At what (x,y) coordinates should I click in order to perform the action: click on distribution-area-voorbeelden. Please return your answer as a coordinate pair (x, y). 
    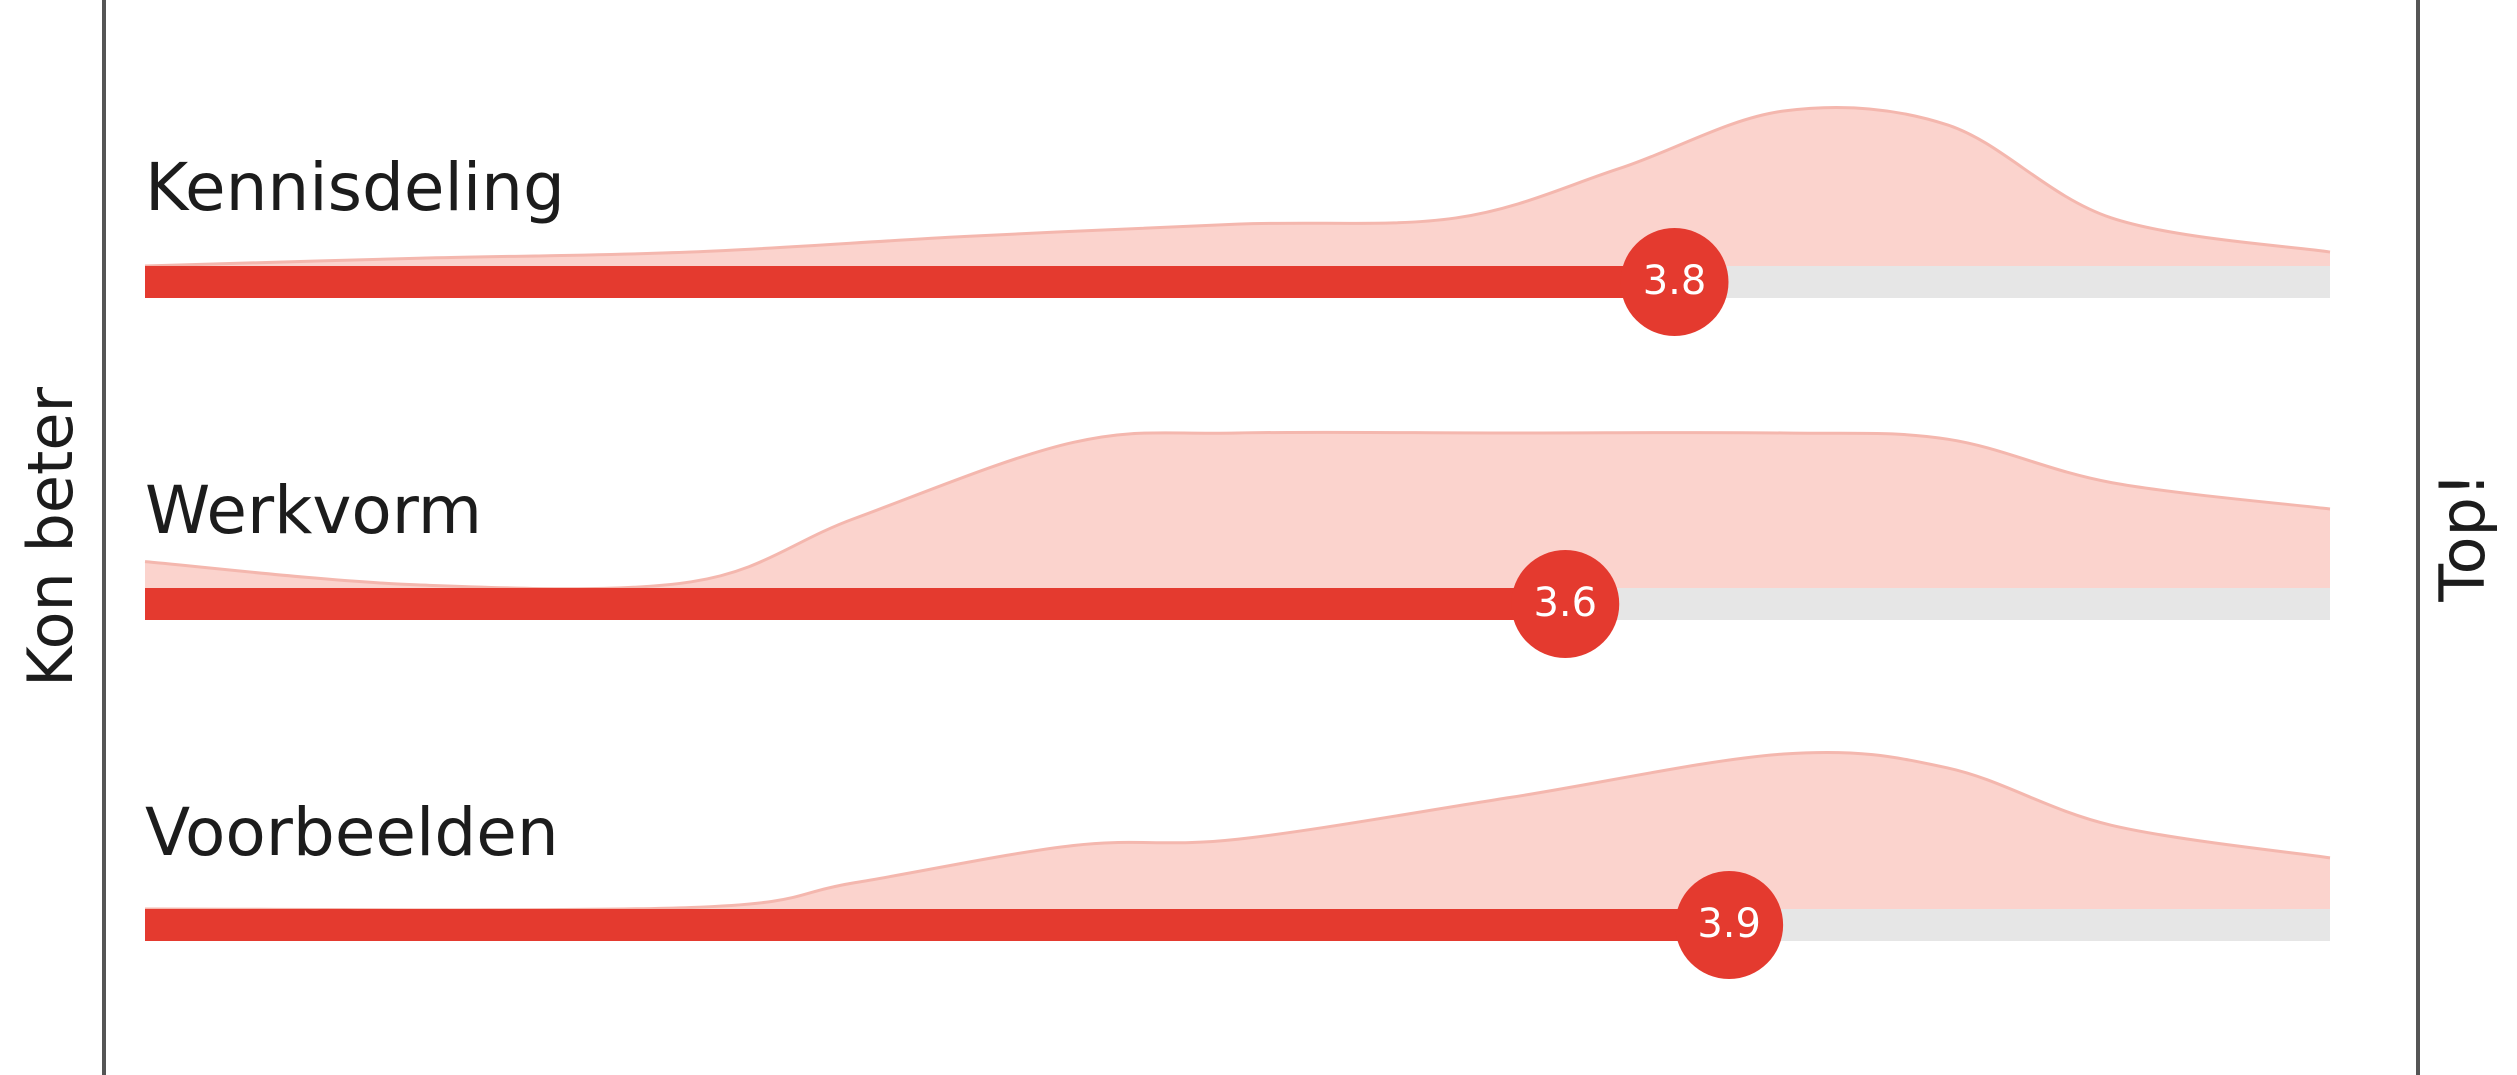
    Looking at the image, I should click on (1237, 831).